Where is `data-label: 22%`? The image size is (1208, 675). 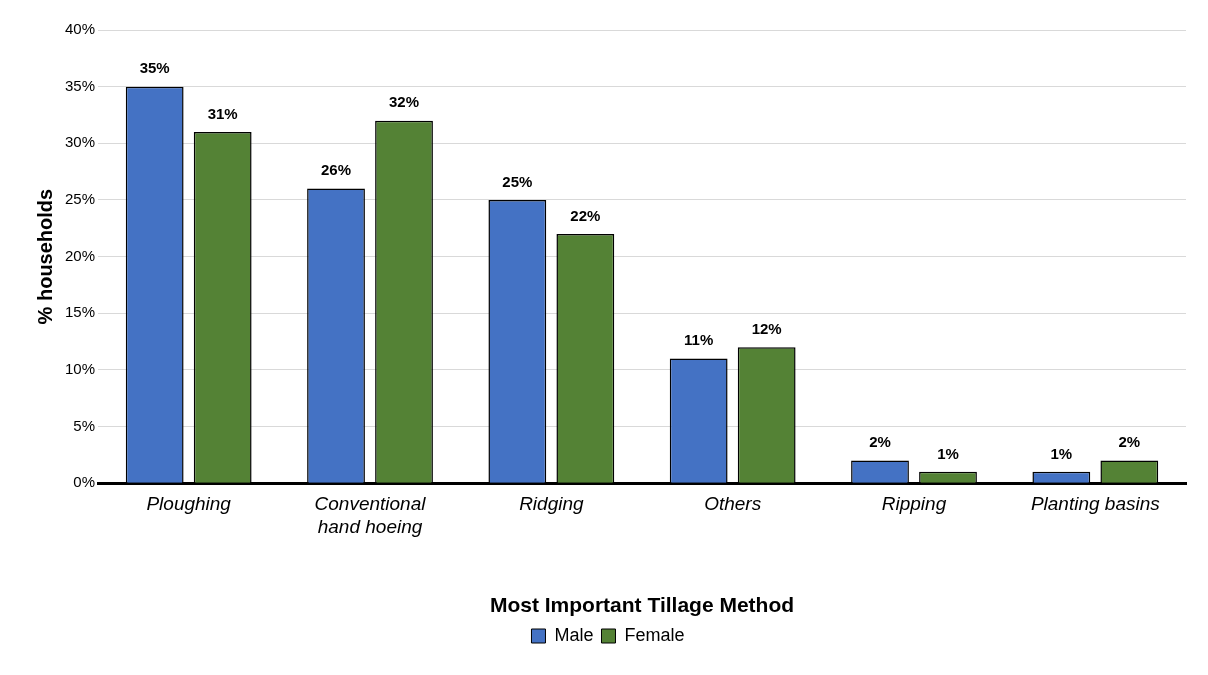 data-label: 22% is located at coordinates (585, 215).